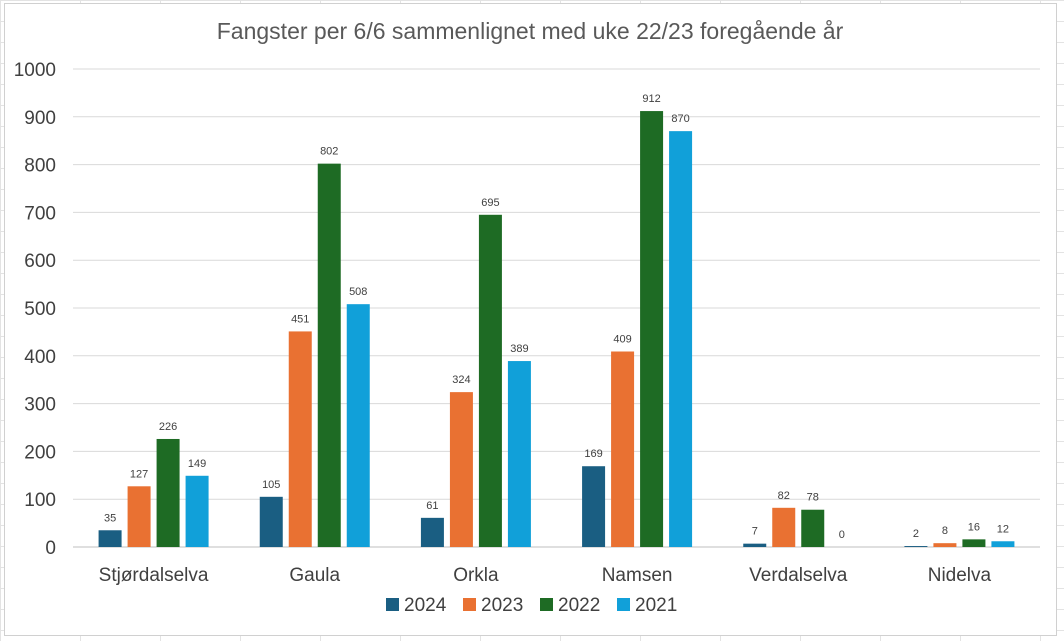  Describe the element at coordinates (461, 380) in the screenshot. I see `data-label: 324` at that location.